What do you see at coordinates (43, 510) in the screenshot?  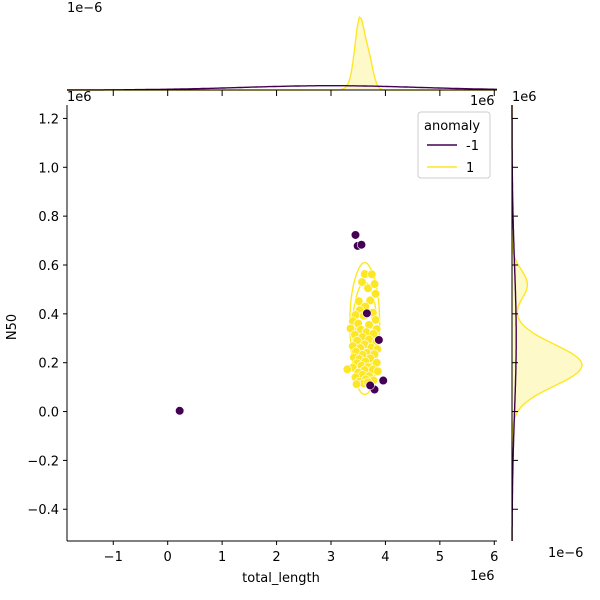 I see `y-tick-label: −0.4` at bounding box center [43, 510].